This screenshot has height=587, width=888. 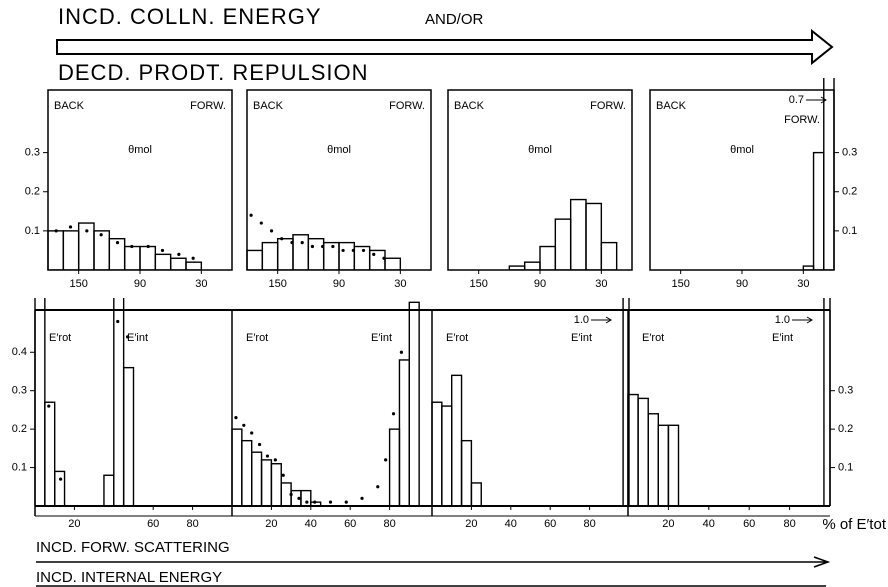 What do you see at coordinates (19, 467) in the screenshot?
I see `y-tick-label: 0.1` at bounding box center [19, 467].